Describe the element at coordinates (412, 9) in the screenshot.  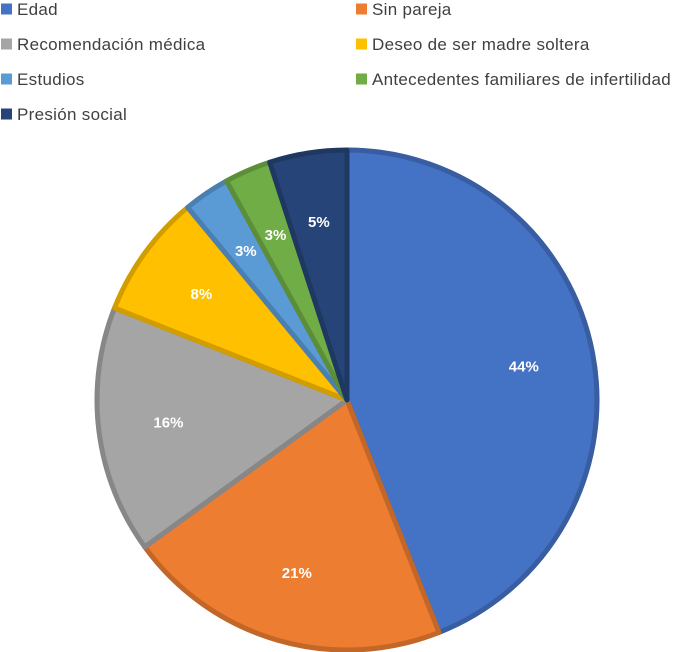
I see `legend-label: Sin pareja` at that location.